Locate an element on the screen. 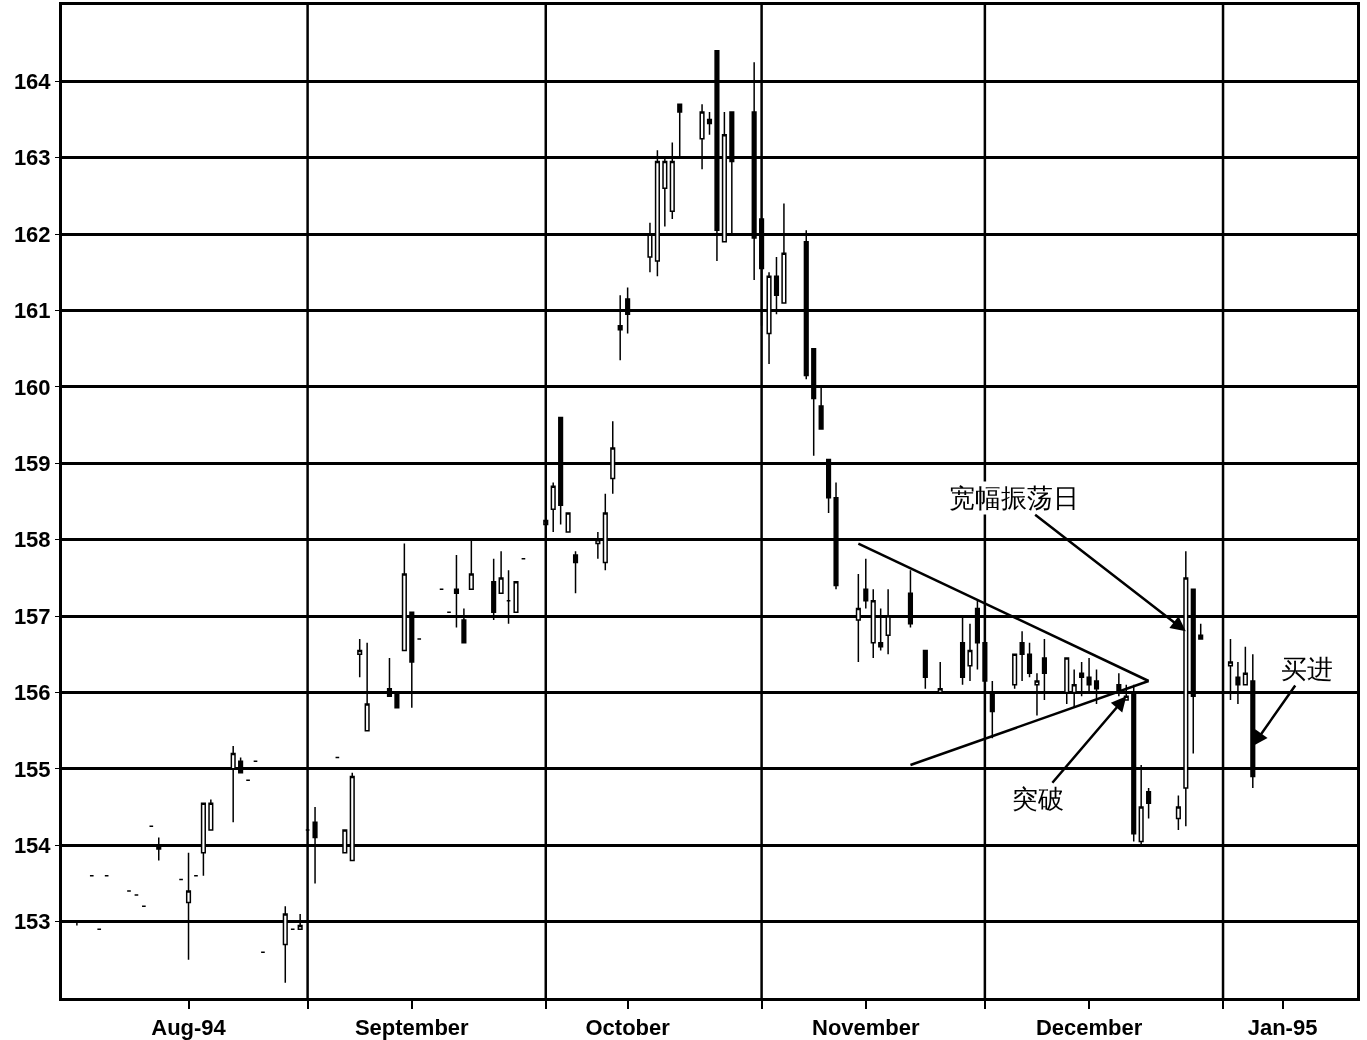  y-tick-label: 162 is located at coordinates (32, 234).